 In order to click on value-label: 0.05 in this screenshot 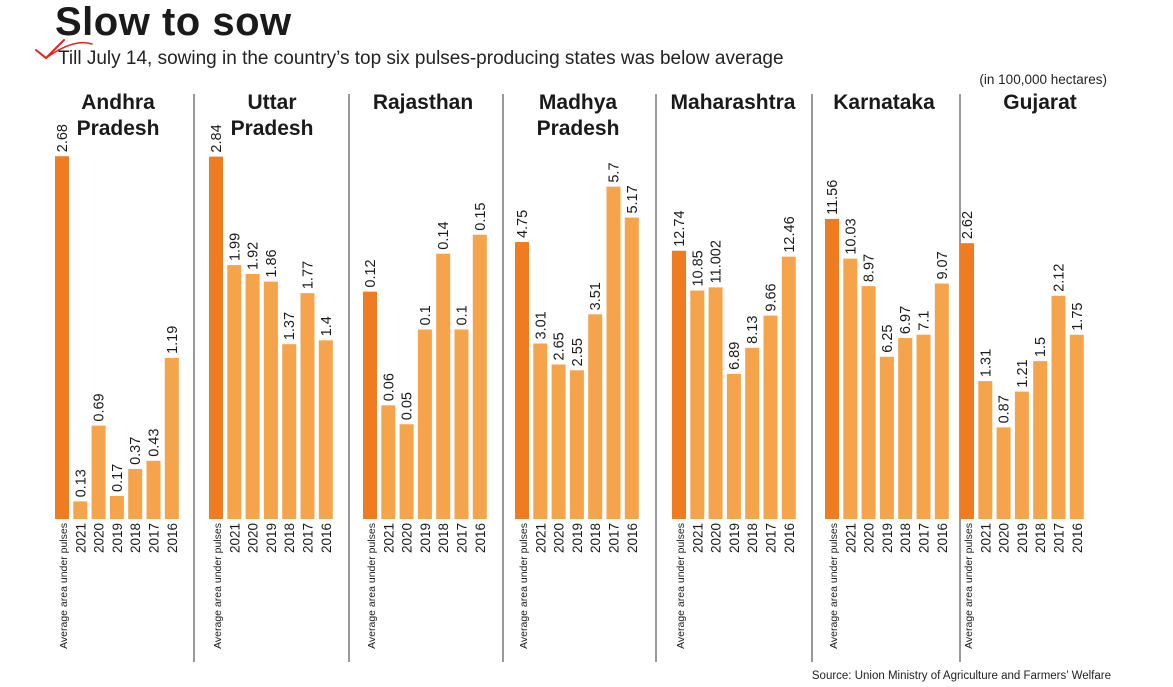, I will do `click(408, 406)`.